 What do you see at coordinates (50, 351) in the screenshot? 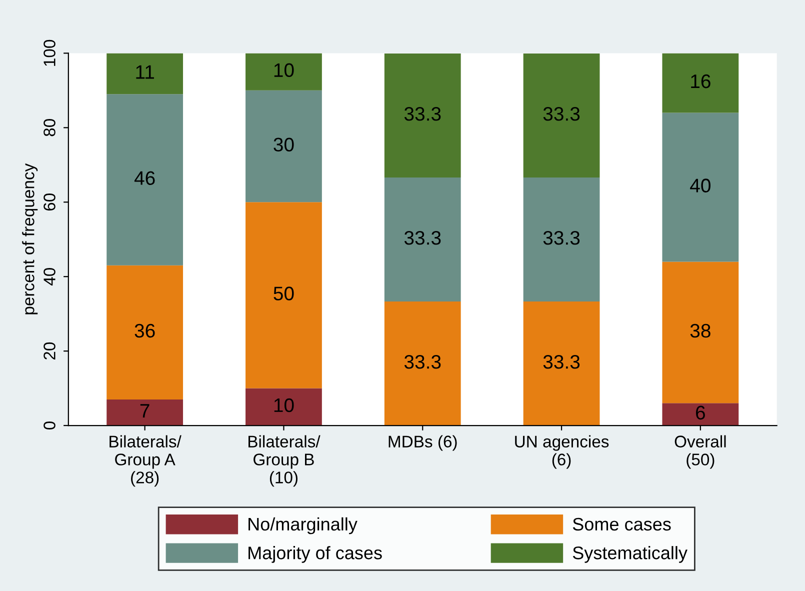
I see `y-tick-label: 20` at bounding box center [50, 351].